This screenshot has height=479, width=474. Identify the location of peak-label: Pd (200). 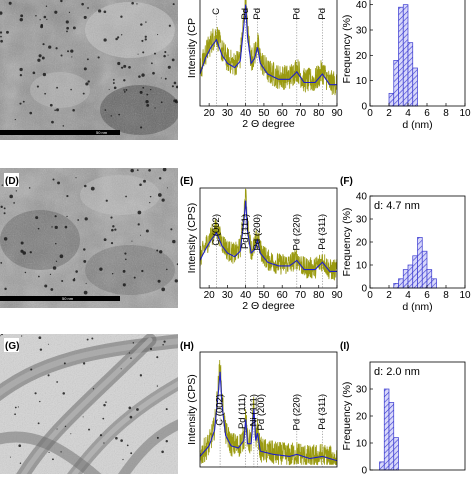
(261, 412).